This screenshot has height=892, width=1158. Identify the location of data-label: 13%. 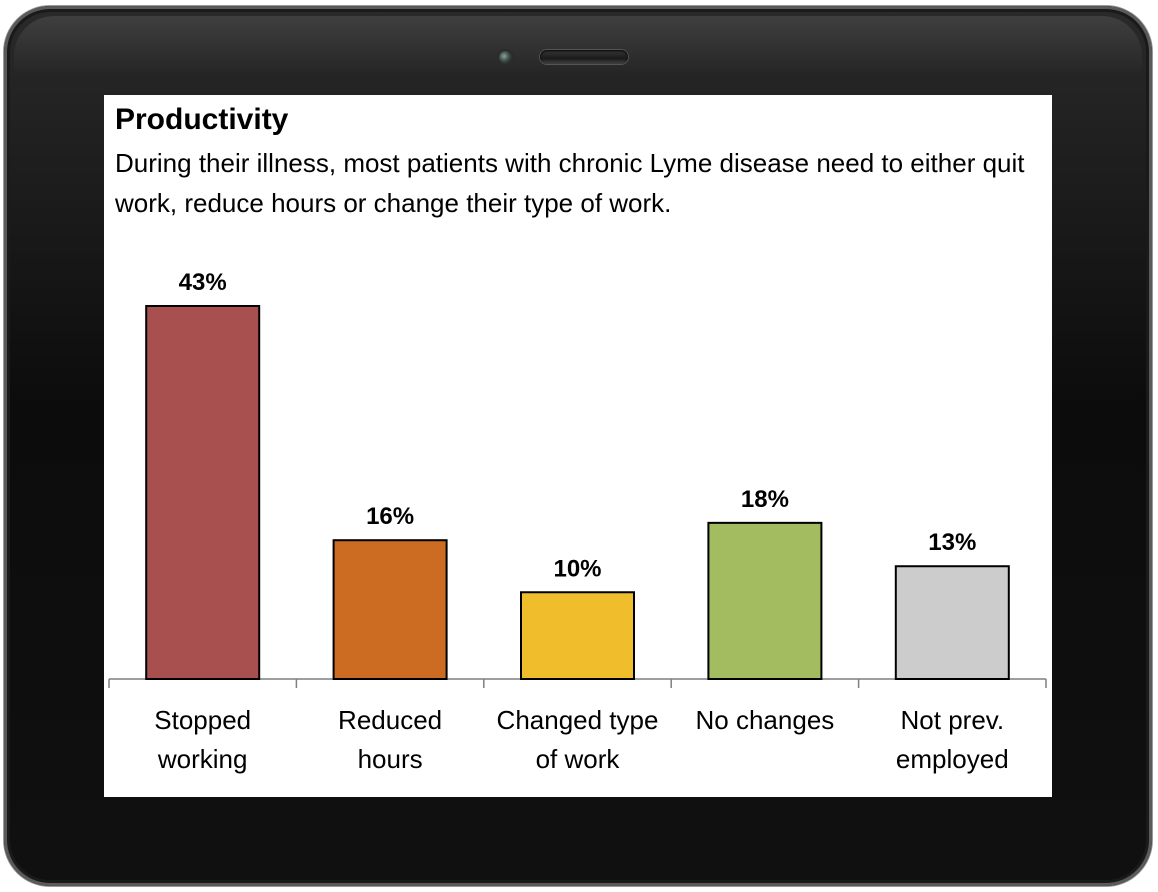
(952, 542).